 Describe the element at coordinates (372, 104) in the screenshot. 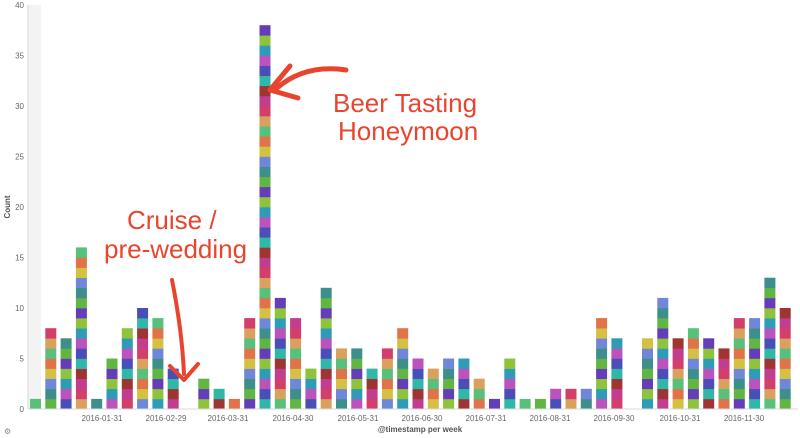

I see `annotation-honeymoon: Beer Tasting Honeymoon` at that location.